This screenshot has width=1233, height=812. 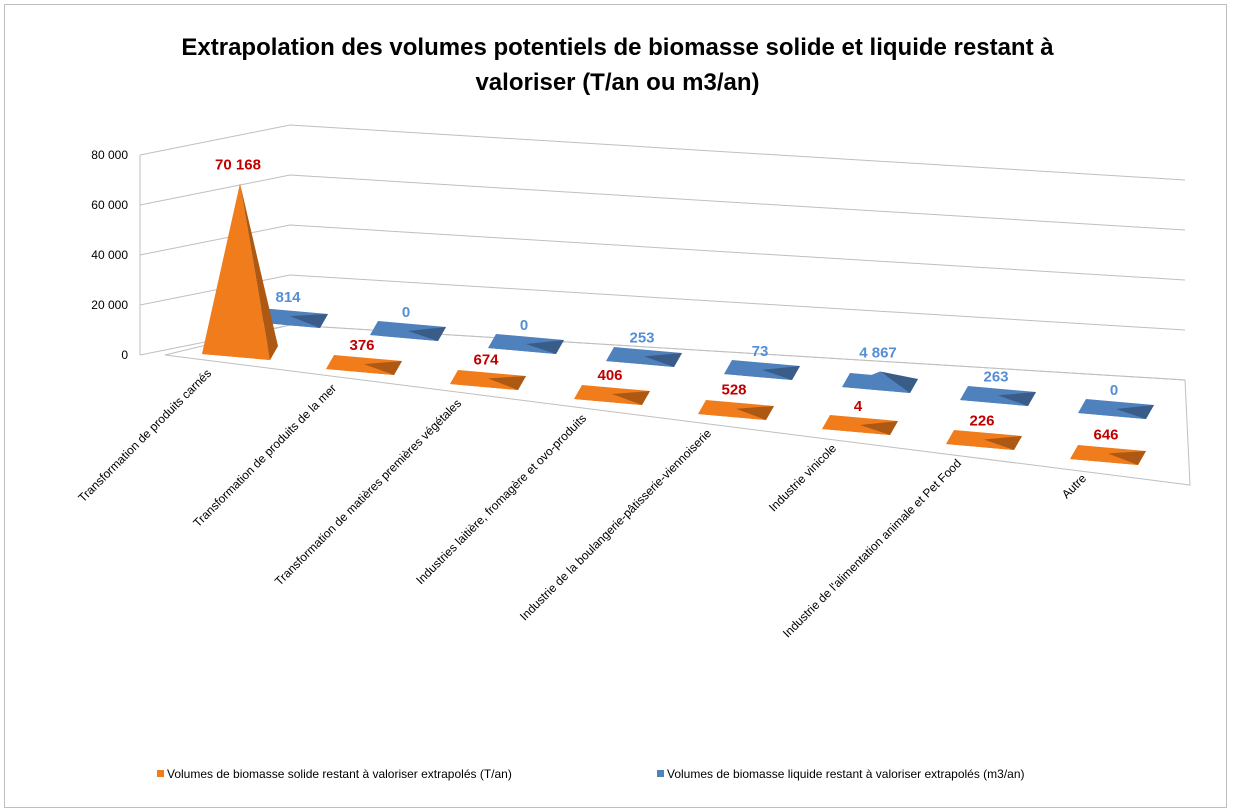 What do you see at coordinates (288, 297) in the screenshot?
I see `value-label: 814` at bounding box center [288, 297].